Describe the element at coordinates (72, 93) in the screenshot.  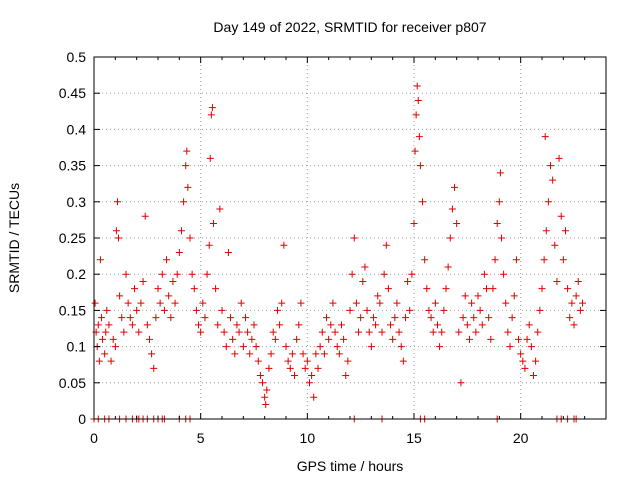
I see `y-tick-label: 0.45` at that location.